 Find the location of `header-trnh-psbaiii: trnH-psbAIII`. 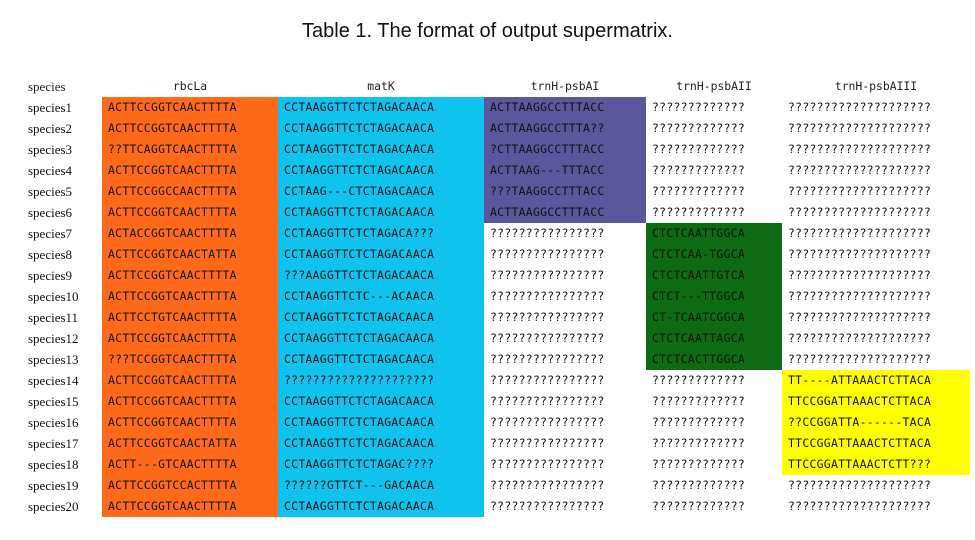

header-trnh-psbaiii: trnH-psbAIII is located at coordinates (876, 86).